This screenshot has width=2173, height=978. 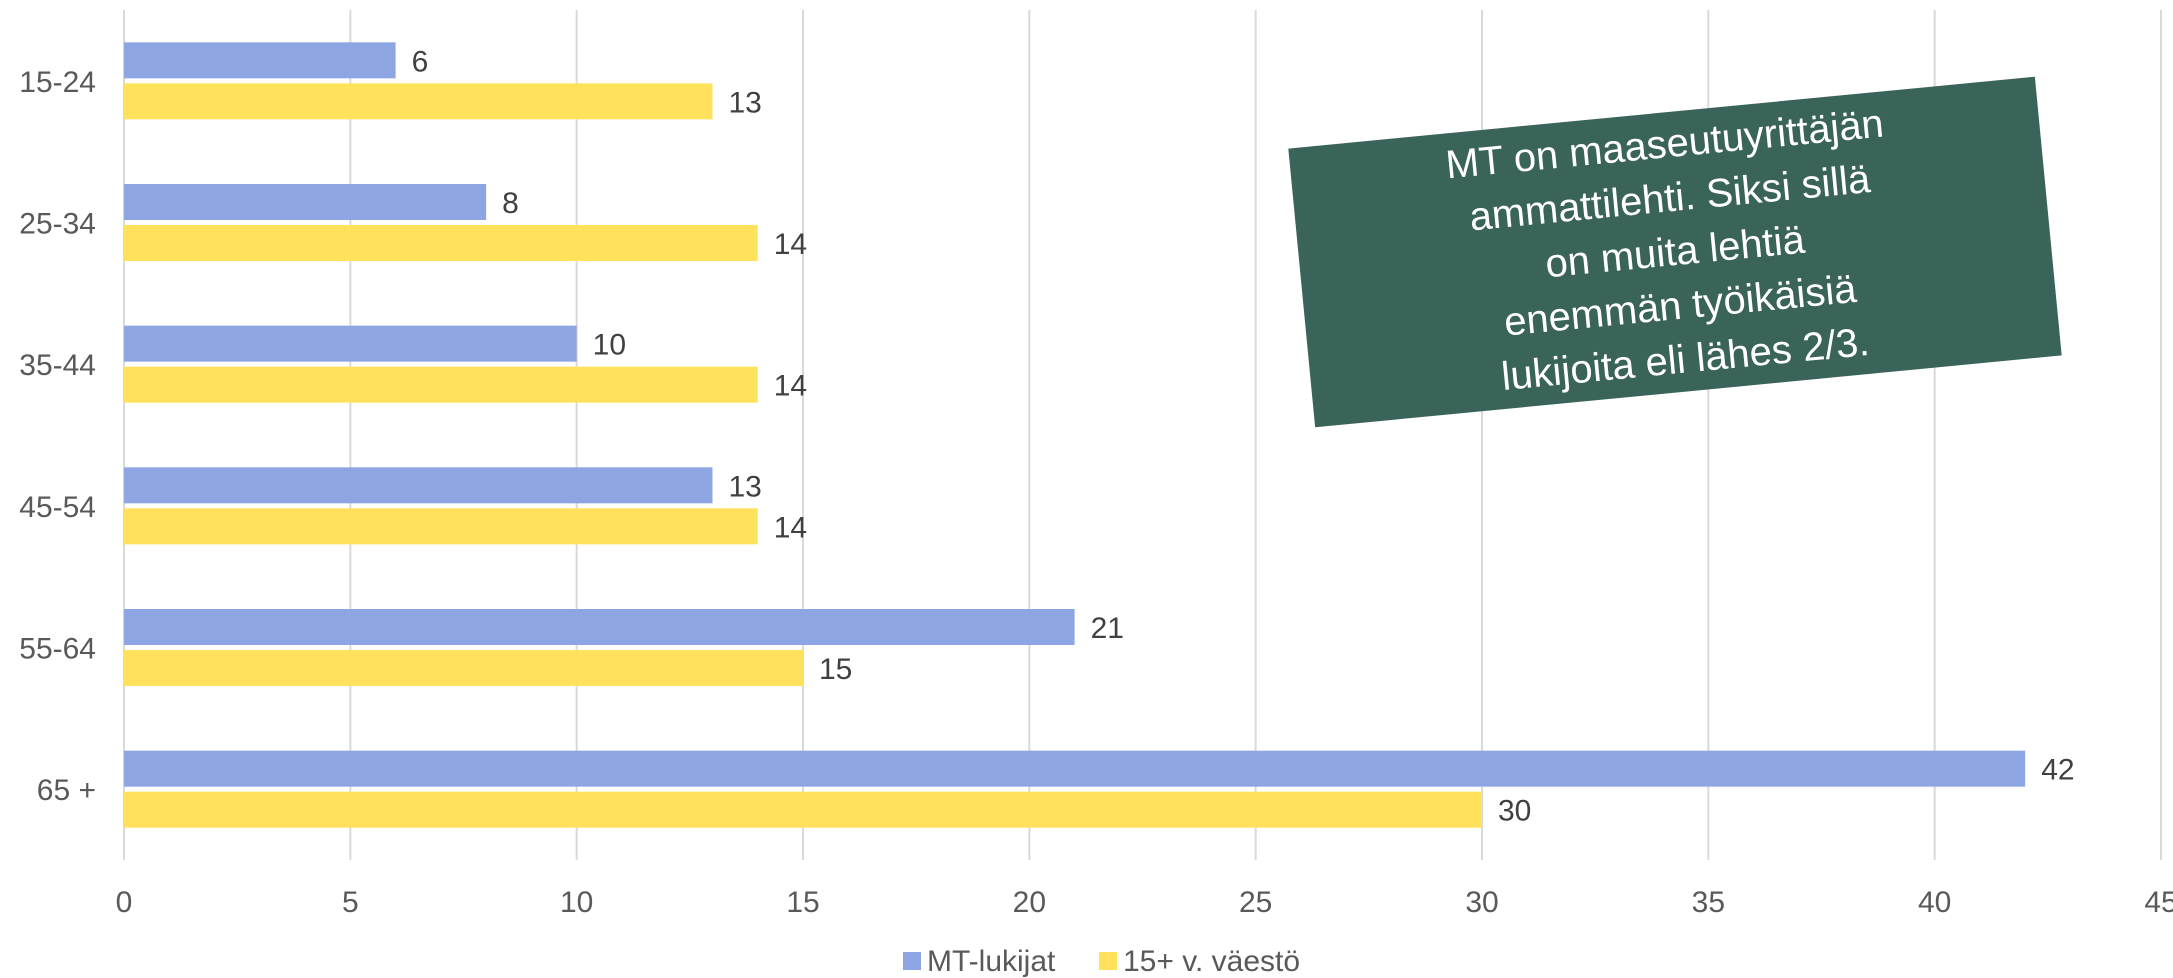 What do you see at coordinates (576, 902) in the screenshot?
I see `x-tick-label: 10` at bounding box center [576, 902].